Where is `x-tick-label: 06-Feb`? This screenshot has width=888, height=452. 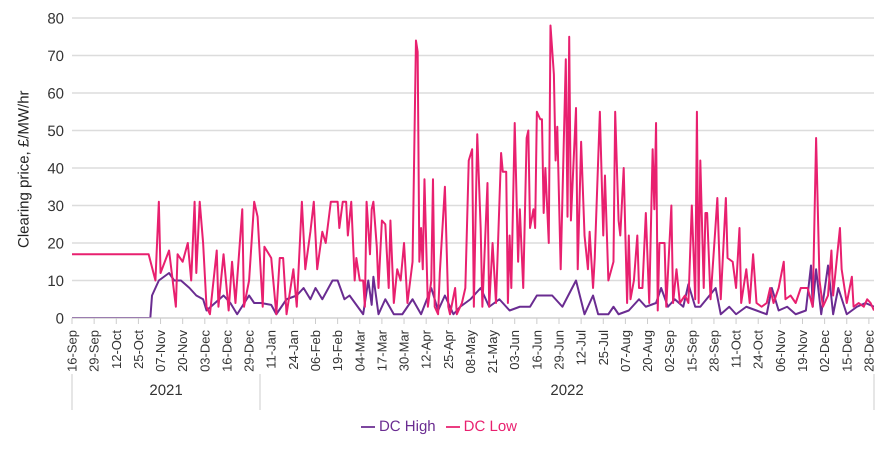 x-tick-label: 06-Feb is located at coordinates (315, 351).